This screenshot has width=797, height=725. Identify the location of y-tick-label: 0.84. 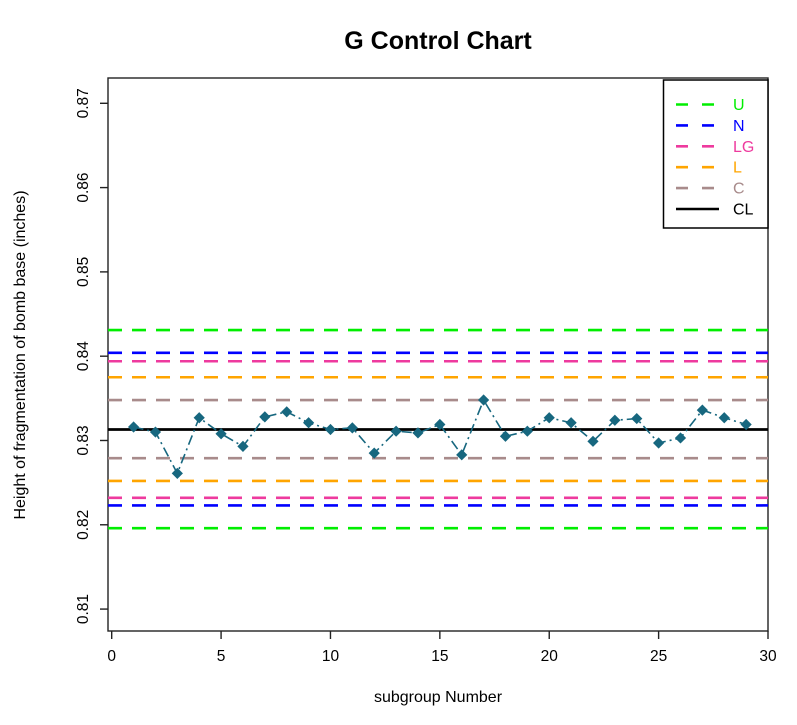
(83, 356).